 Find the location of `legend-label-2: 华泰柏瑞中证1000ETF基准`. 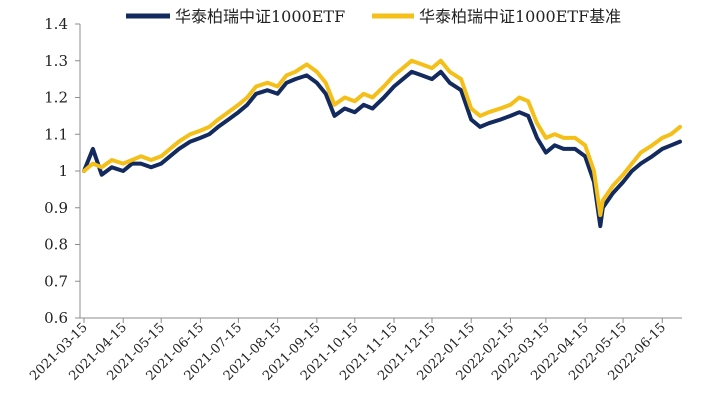

legend-label-2: 华泰柏瑞中证1000ETF基准 is located at coordinates (520, 16).